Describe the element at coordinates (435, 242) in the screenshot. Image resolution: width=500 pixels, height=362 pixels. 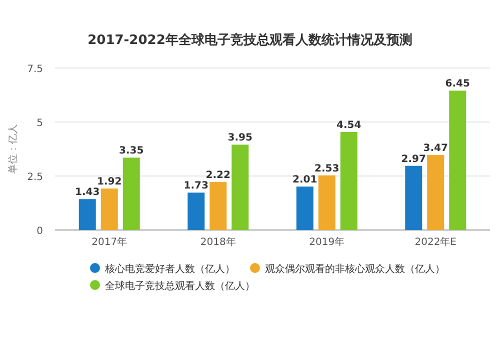
I see `x-tick-label: 2022年E` at that location.